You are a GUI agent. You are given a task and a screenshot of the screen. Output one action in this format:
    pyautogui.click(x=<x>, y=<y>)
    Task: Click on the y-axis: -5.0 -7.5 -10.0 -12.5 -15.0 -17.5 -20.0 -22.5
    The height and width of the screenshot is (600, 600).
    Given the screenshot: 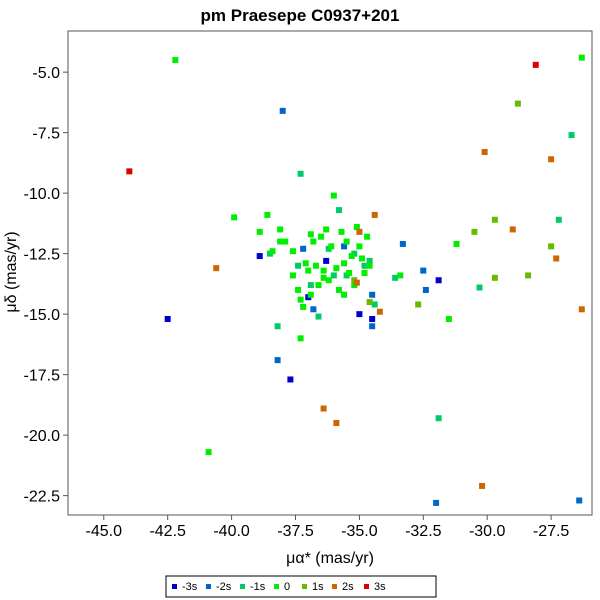 What is the action you would take?
    pyautogui.click(x=46, y=285)
    